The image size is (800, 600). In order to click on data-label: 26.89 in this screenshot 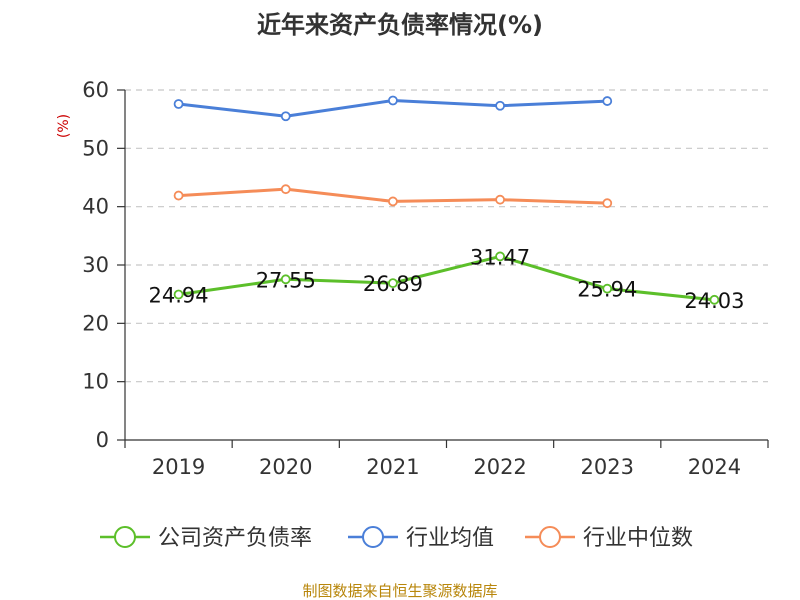, I will do `click(393, 284)`.